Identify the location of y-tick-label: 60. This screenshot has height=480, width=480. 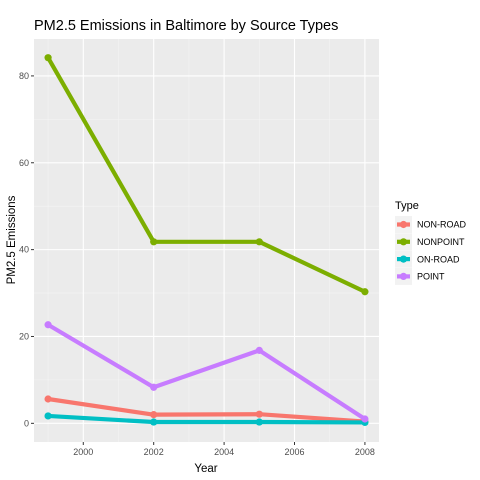
(24, 163).